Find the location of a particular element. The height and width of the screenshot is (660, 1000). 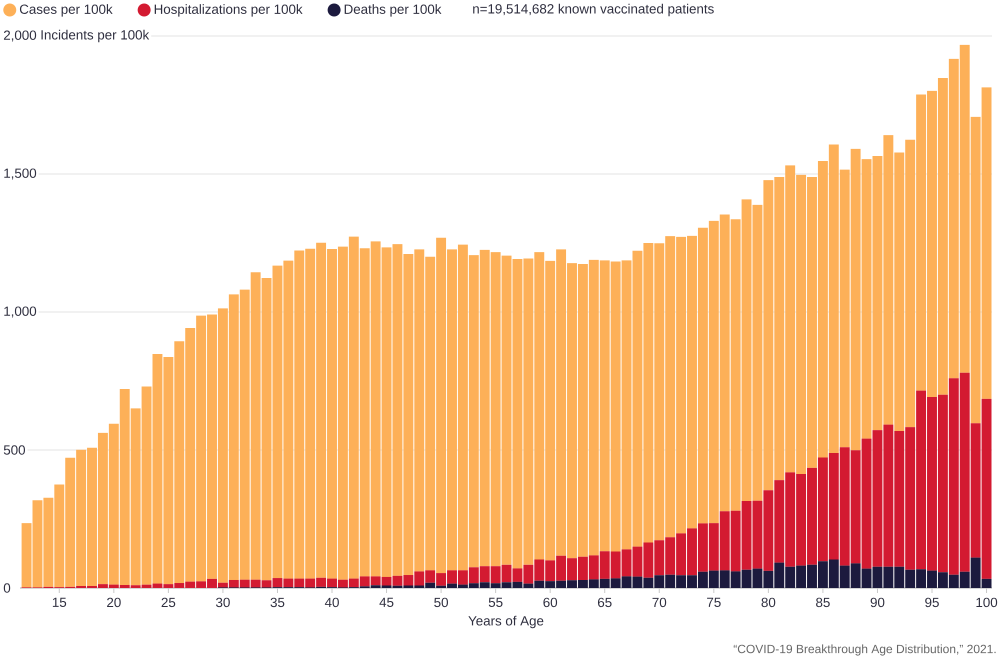

x-tick-label: 50 is located at coordinates (441, 603).